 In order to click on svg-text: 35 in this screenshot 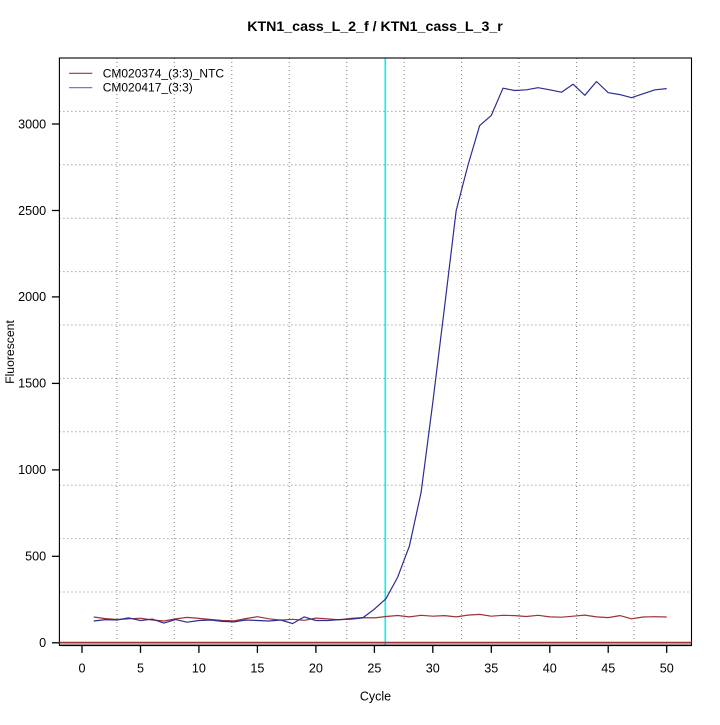, I will do `click(491, 669)`.